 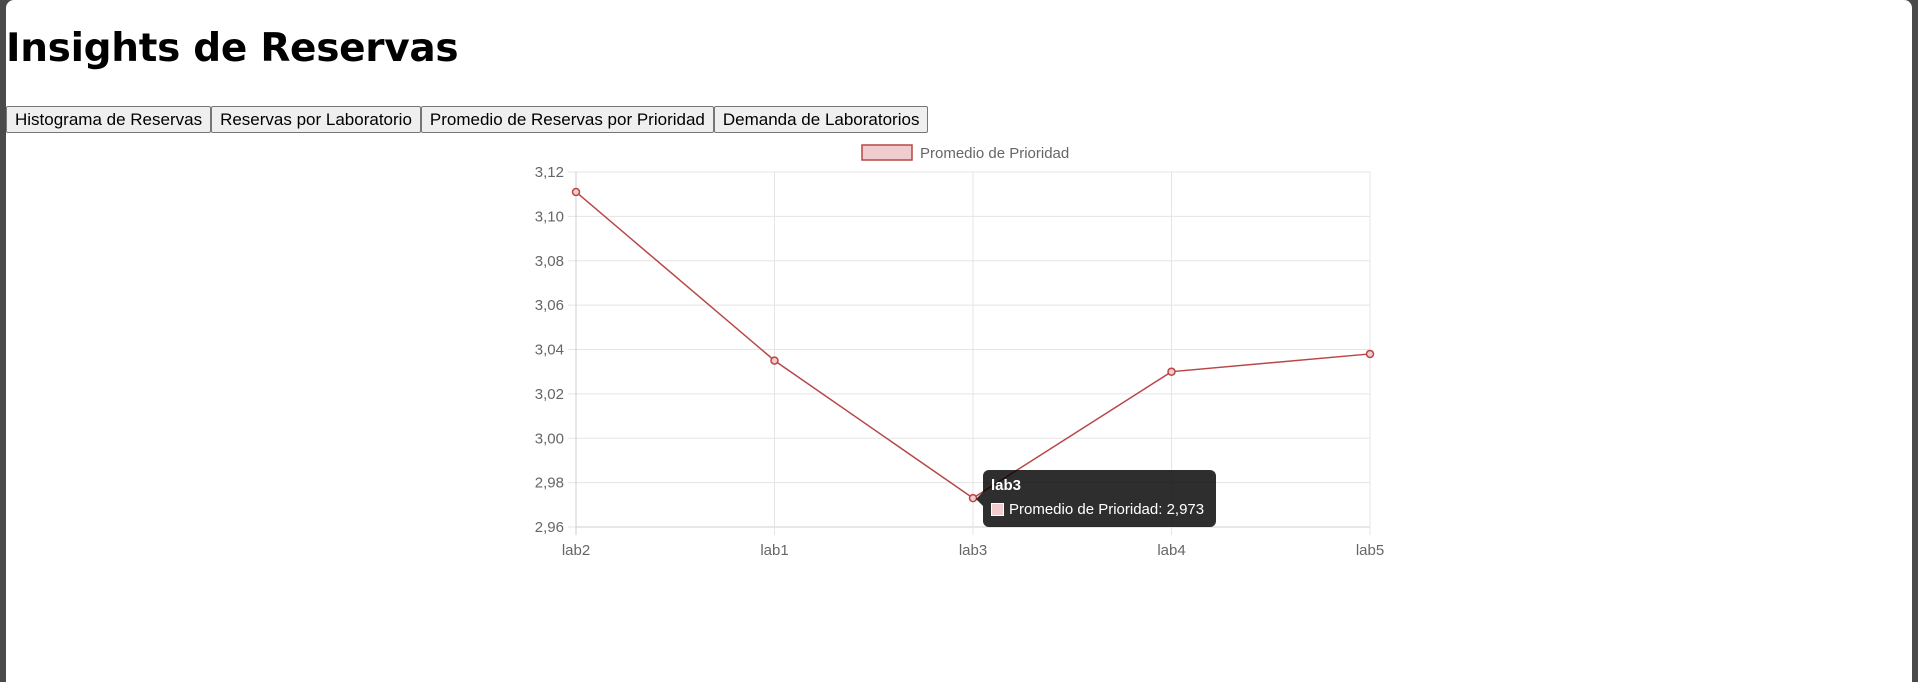 What do you see at coordinates (549, 350) in the screenshot?
I see `y-tick-label: 3,04` at bounding box center [549, 350].